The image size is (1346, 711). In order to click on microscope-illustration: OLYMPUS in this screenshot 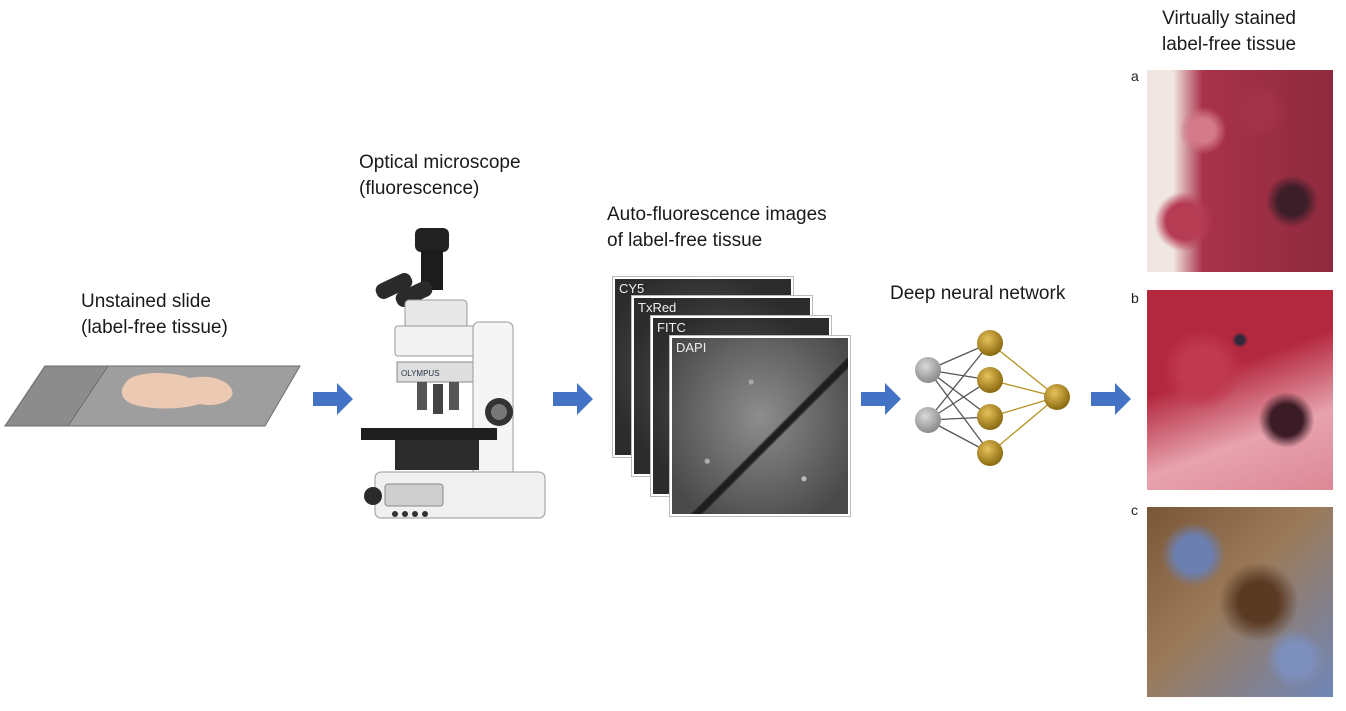, I will do `click(453, 373)`.